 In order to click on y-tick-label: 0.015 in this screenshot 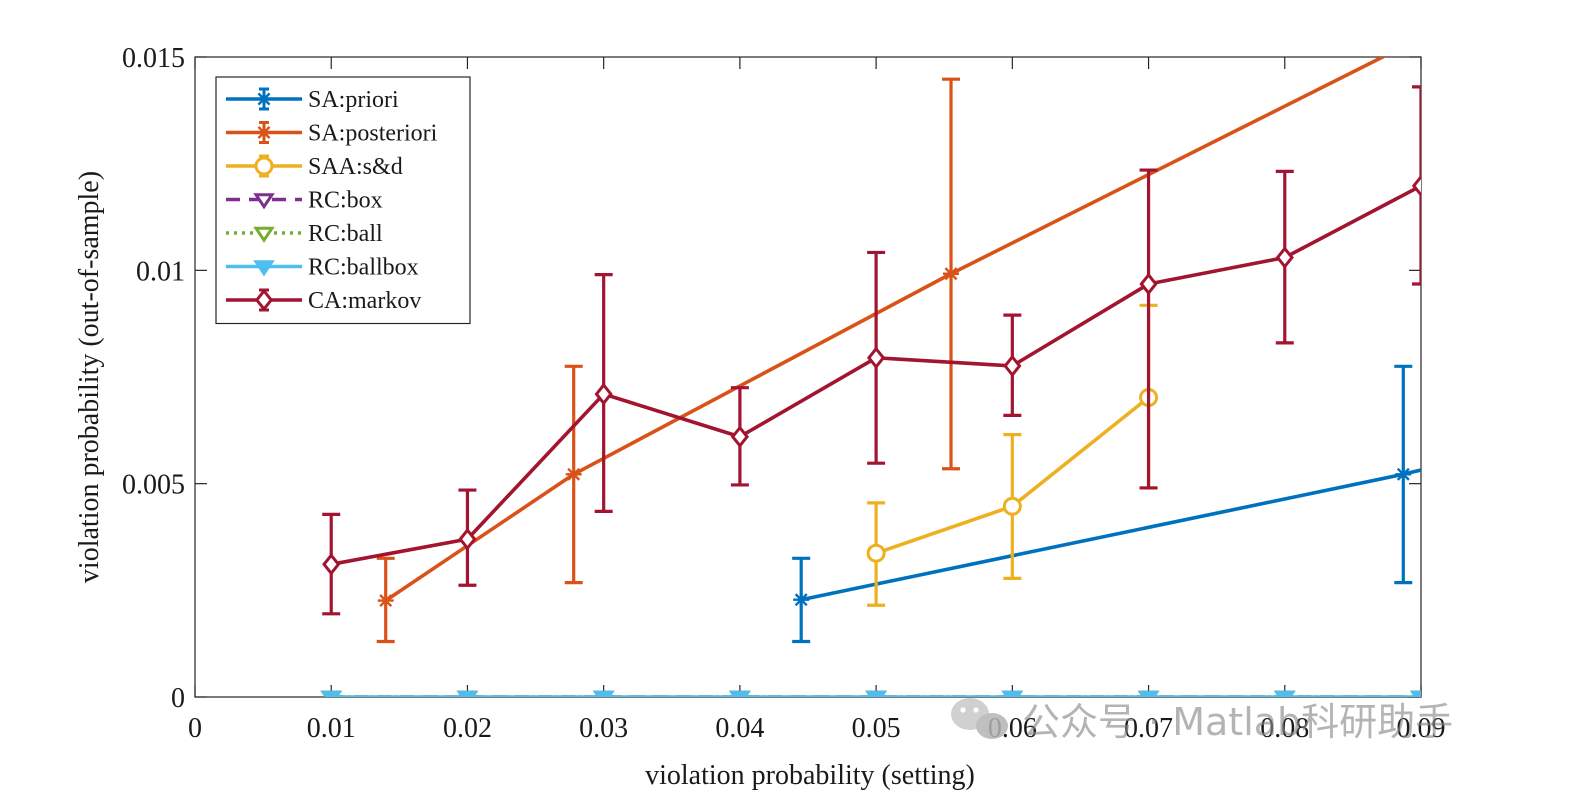, I will do `click(153, 58)`.